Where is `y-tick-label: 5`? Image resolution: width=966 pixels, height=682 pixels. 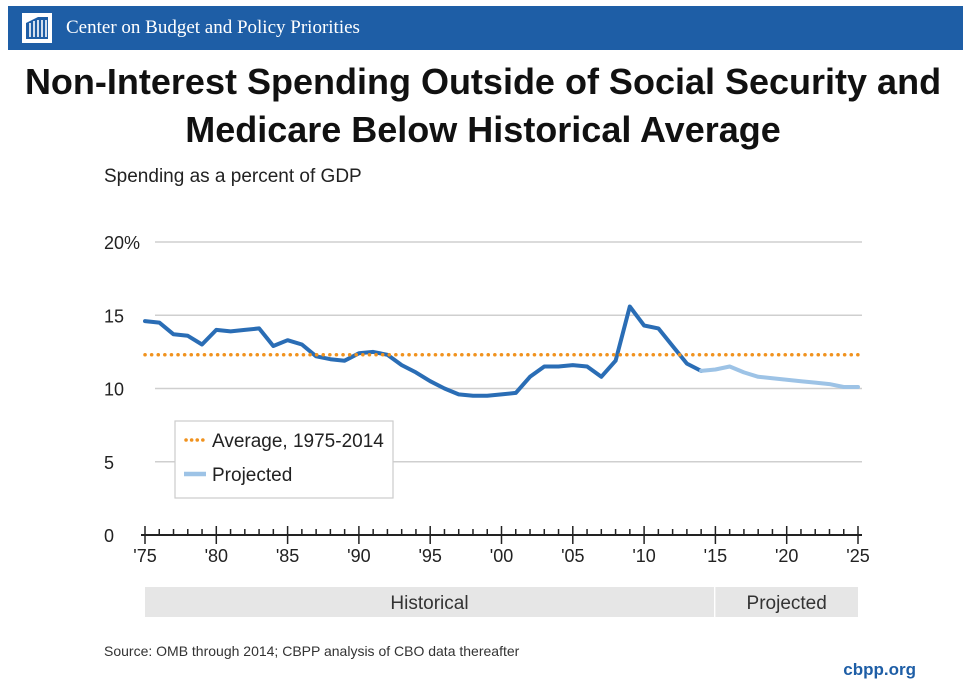
y-tick-label: 5 is located at coordinates (109, 463).